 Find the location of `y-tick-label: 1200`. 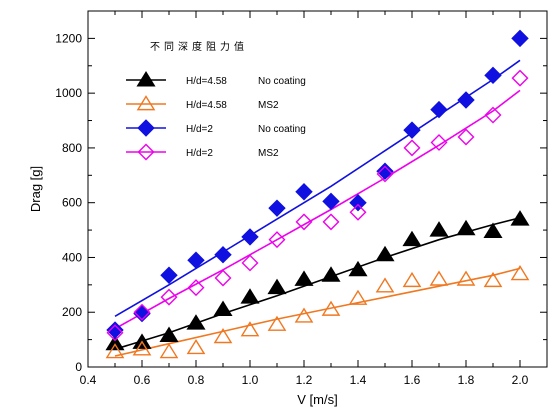

y-tick-label: 1200 is located at coordinates (68, 38).